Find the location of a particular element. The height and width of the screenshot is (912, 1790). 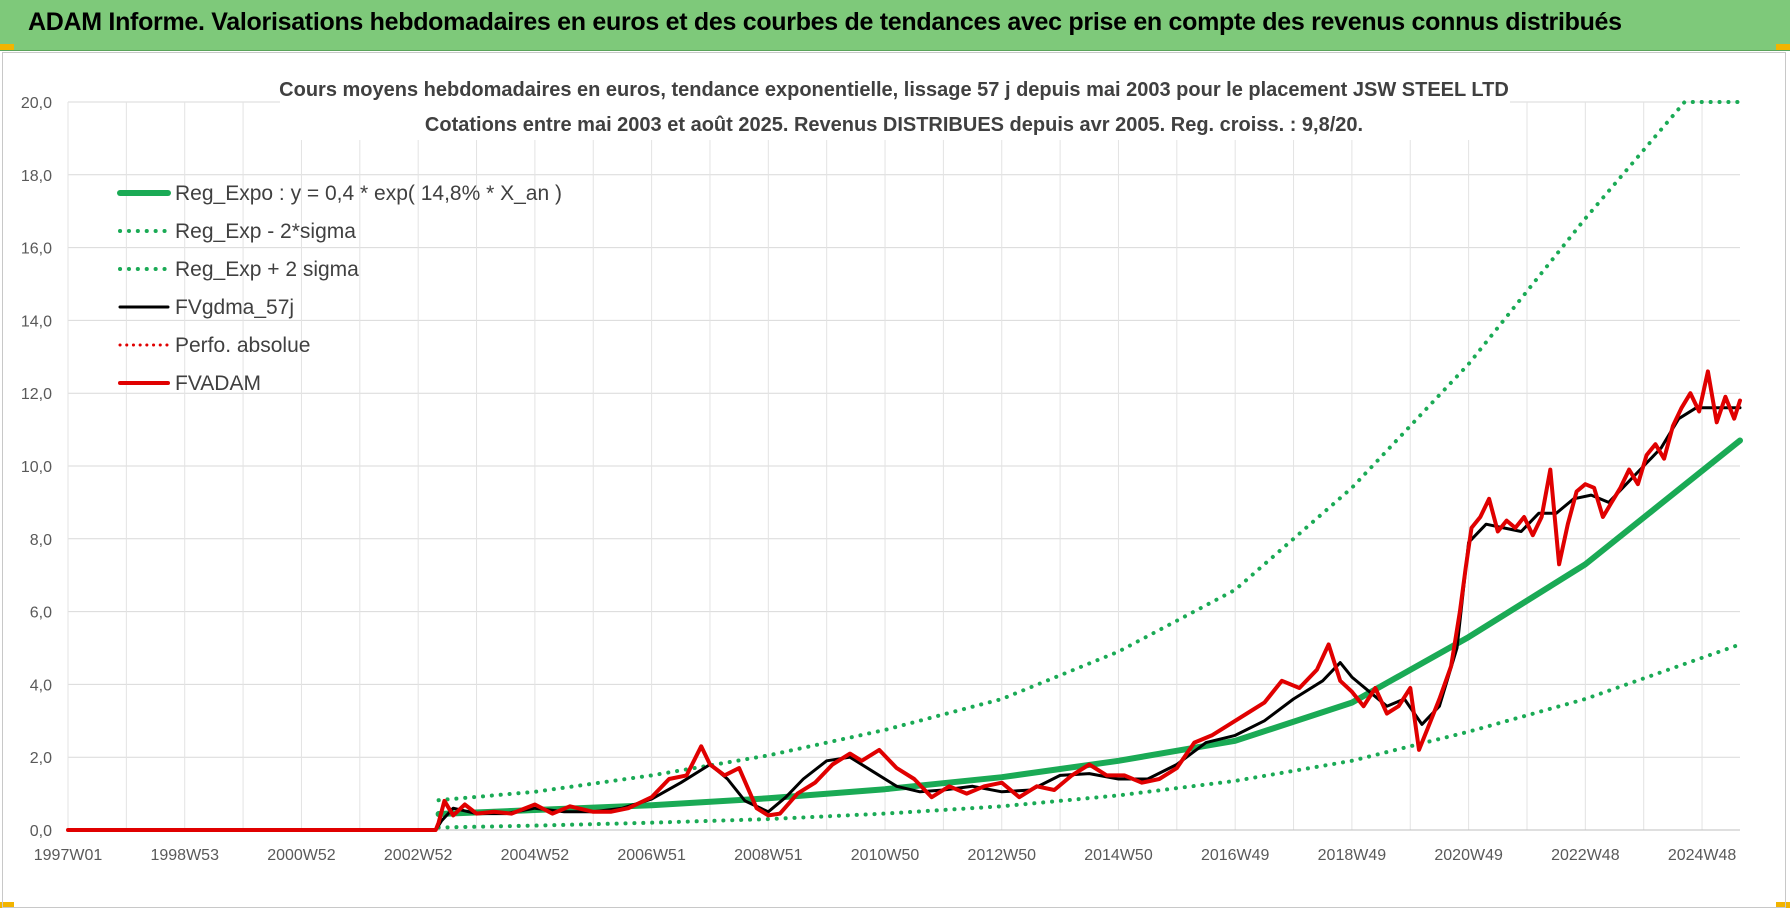

x-tick-label: 2004W52 is located at coordinates (535, 855).